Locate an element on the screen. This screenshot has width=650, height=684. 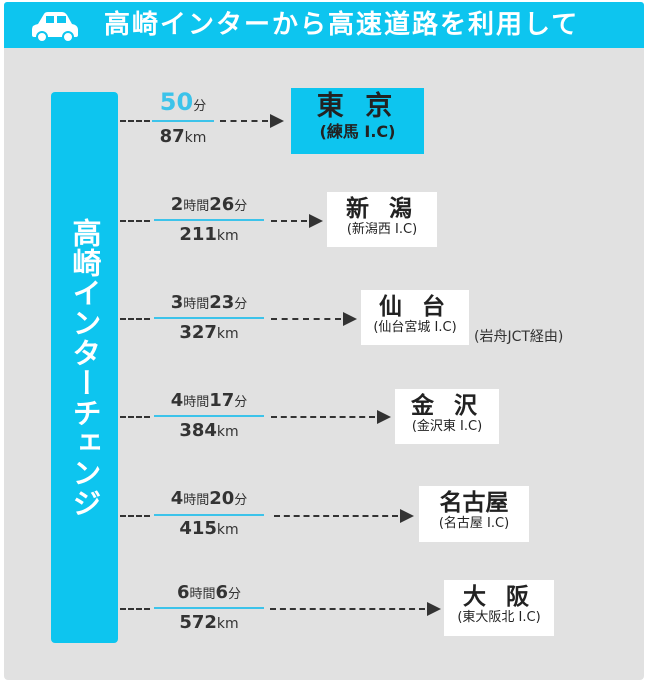
route-distance: 327km is located at coordinates (209, 332).